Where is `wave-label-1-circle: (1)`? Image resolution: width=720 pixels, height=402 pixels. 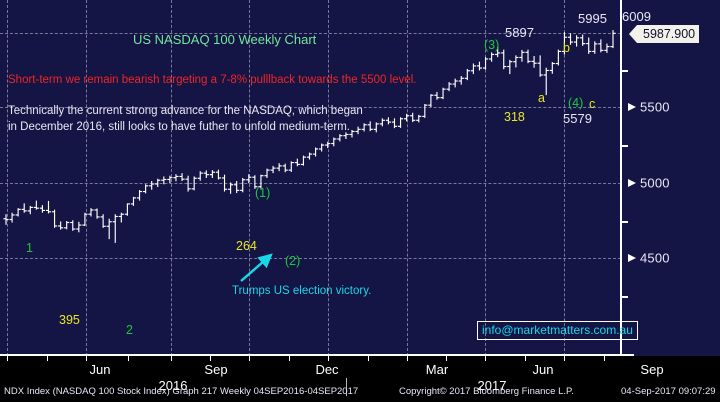 wave-label-1-circle: (1) is located at coordinates (263, 193).